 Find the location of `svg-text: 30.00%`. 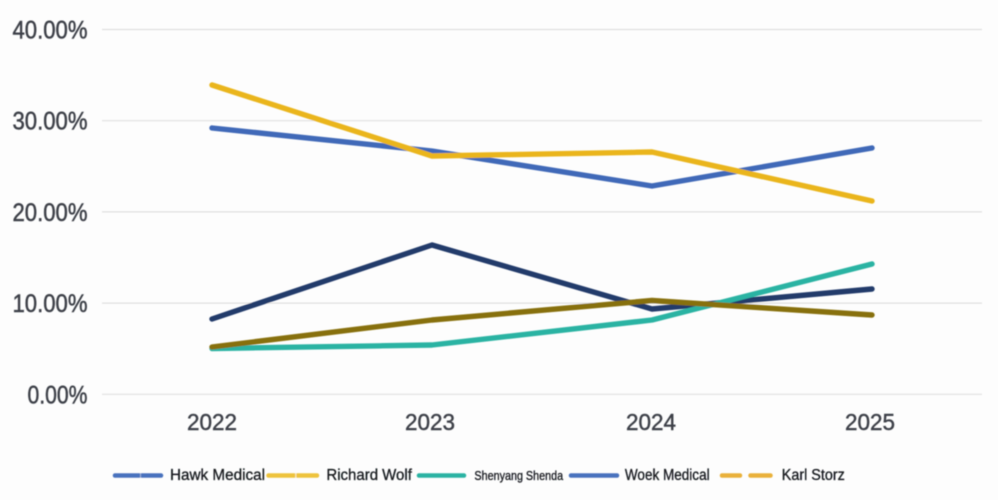

svg-text: 30.00% is located at coordinates (50, 122).